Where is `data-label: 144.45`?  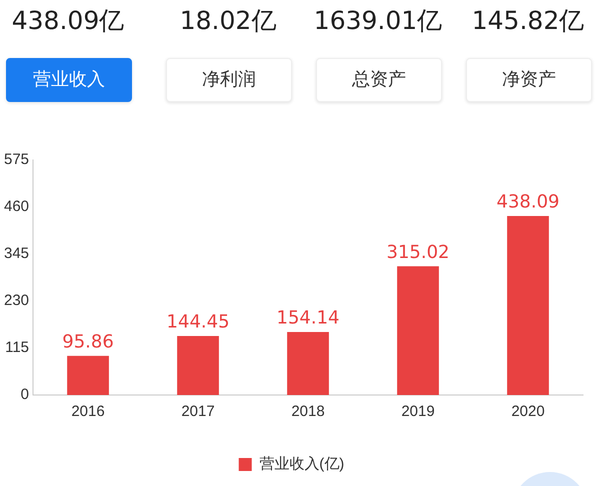 data-label: 144.45 is located at coordinates (198, 322).